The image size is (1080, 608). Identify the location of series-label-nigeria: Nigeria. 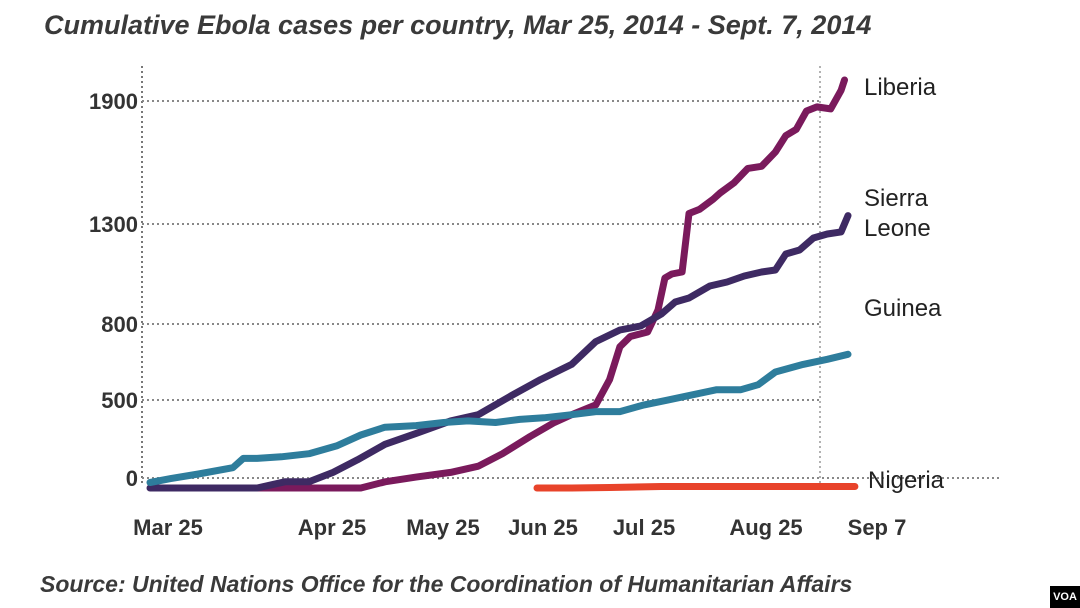
(906, 480).